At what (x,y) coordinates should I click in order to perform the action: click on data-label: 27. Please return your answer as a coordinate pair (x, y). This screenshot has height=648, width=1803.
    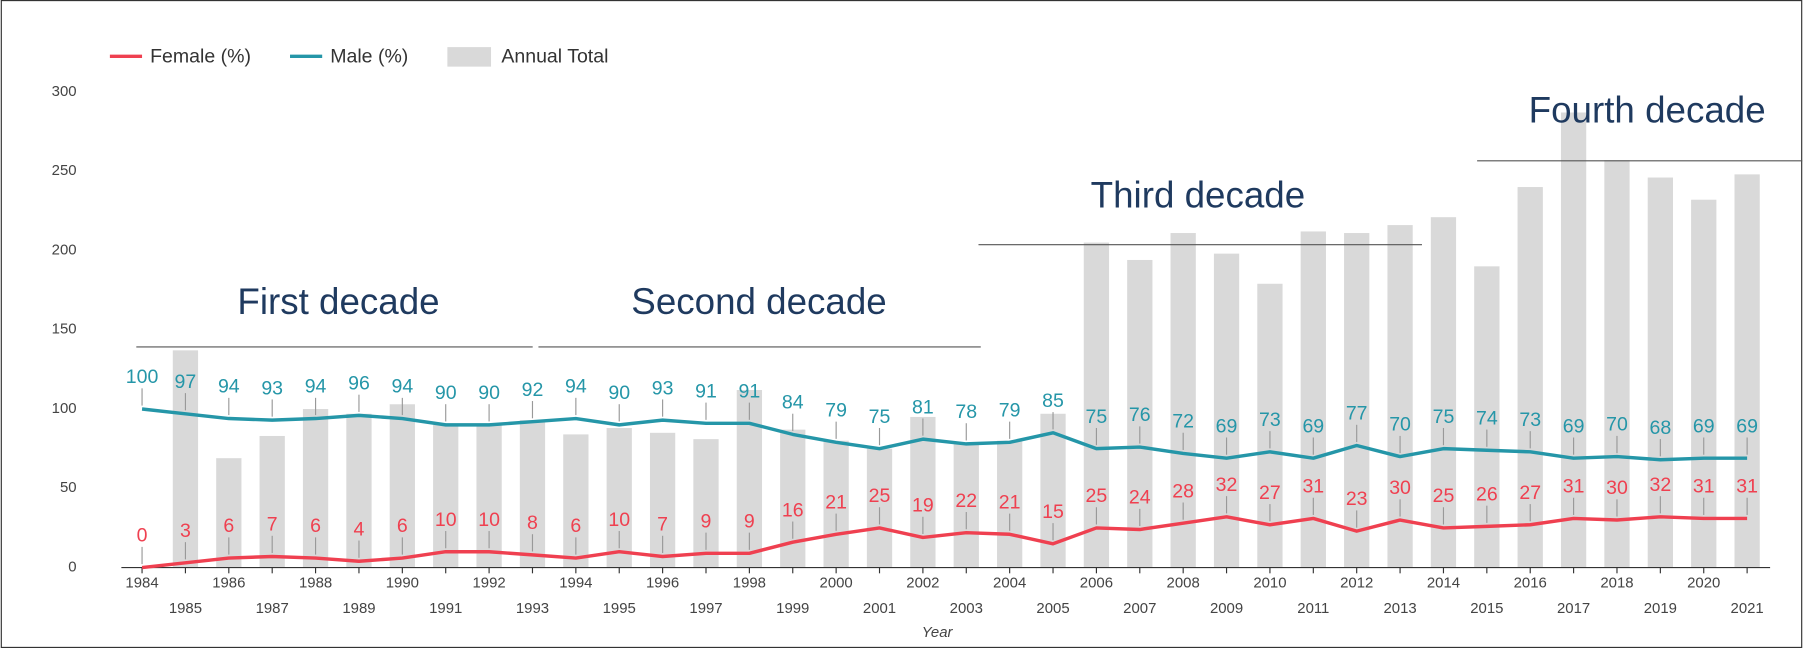
    Looking at the image, I should click on (1530, 493).